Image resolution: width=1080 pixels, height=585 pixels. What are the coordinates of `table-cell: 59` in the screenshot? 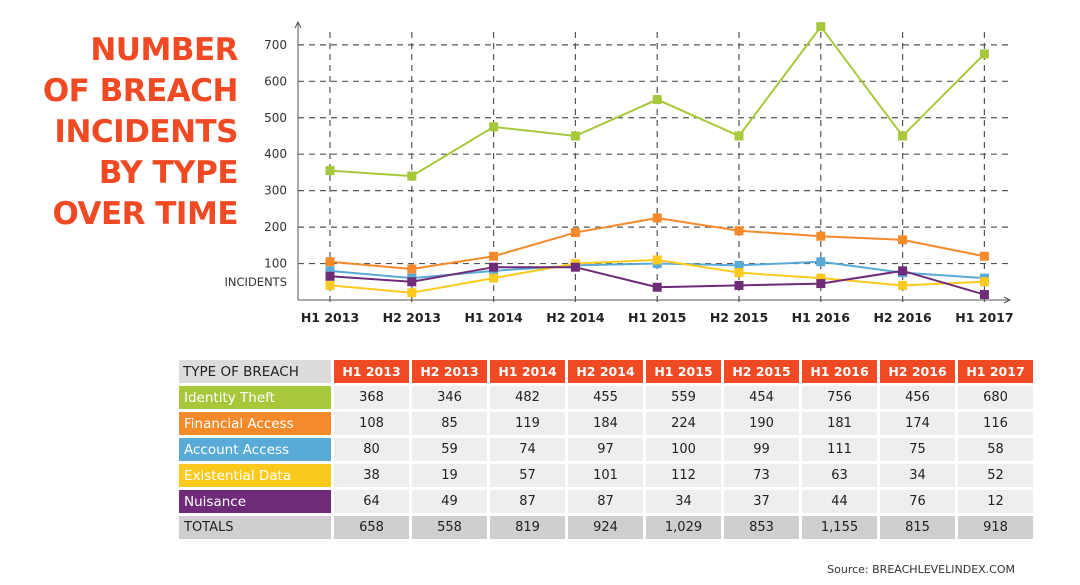 It's located at (449, 449).